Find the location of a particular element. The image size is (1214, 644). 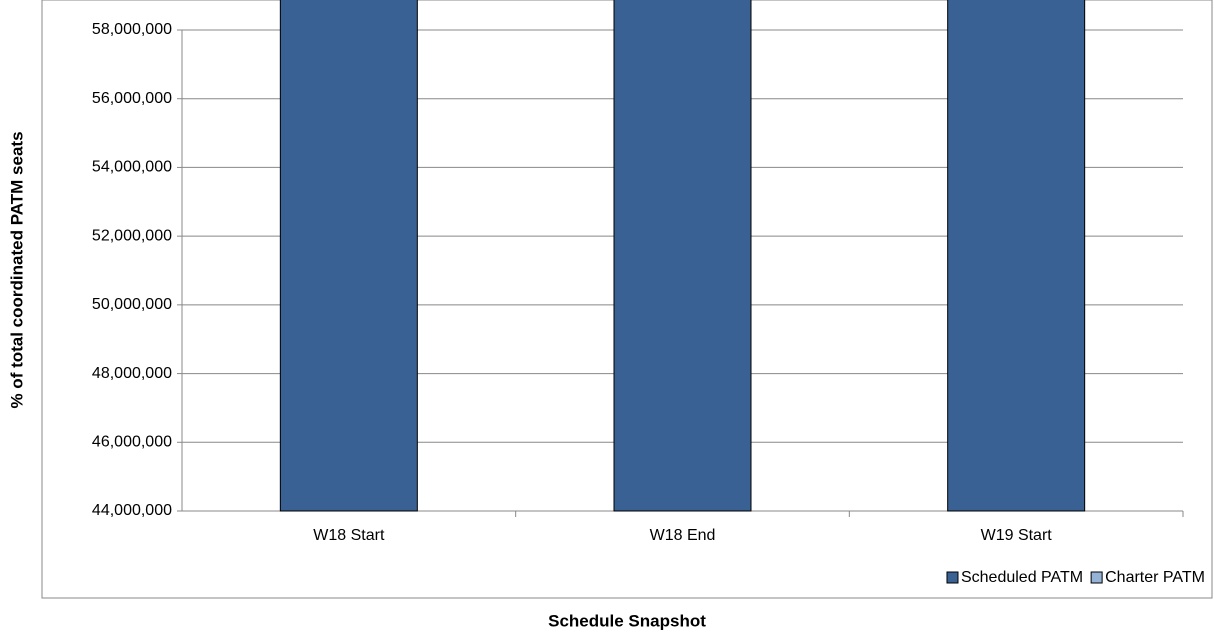

y-axis-label: % of total coordinated PATM seats is located at coordinates (16, 269).